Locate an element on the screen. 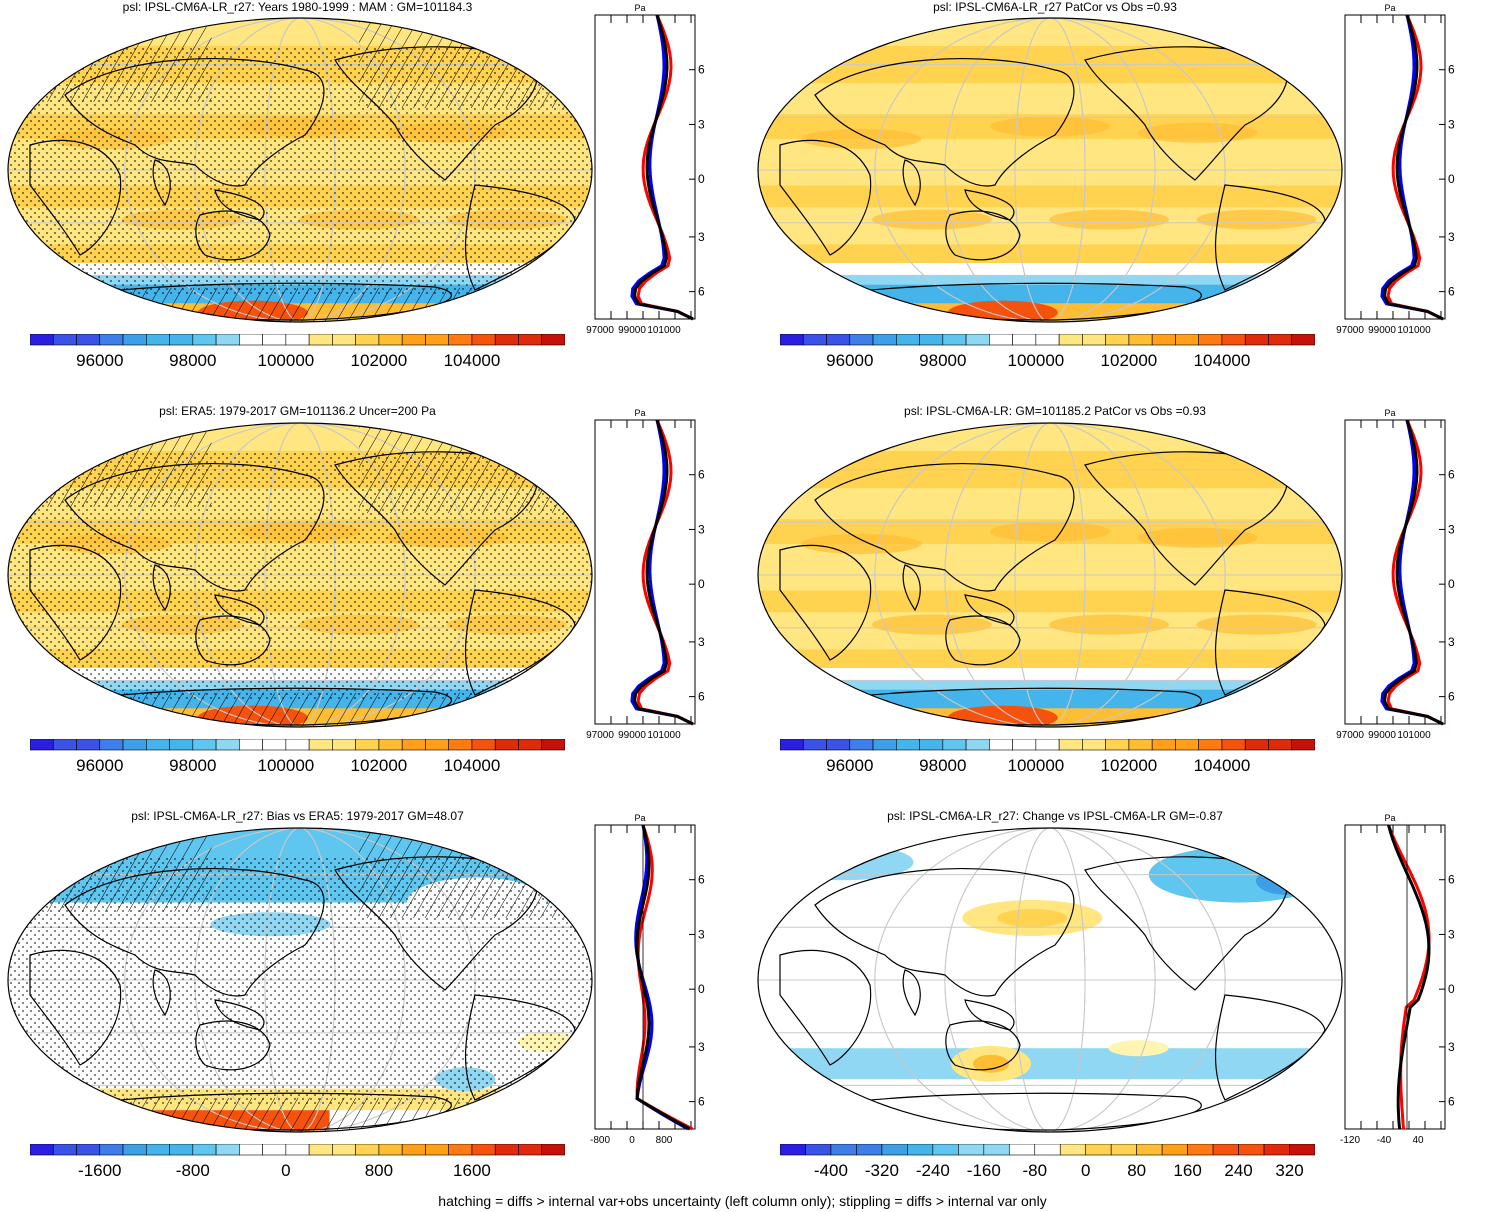  profile-frame is located at coordinates (645, 977).